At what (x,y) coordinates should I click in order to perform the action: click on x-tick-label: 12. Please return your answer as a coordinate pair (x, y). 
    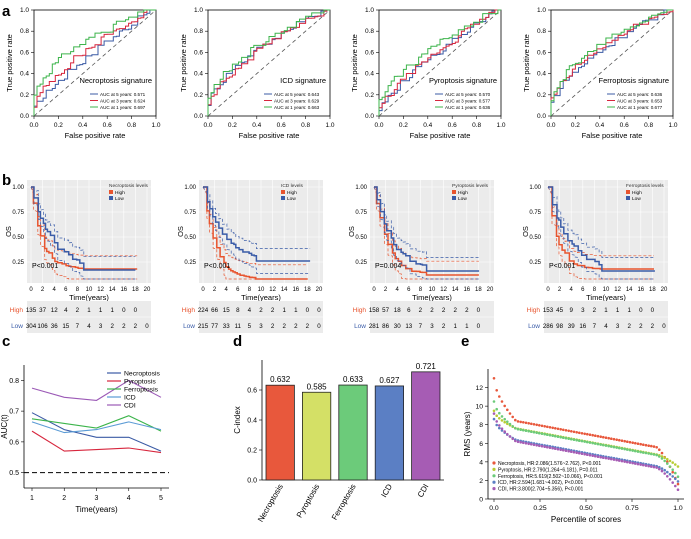
    Looking at the image, I should click on (100, 290).